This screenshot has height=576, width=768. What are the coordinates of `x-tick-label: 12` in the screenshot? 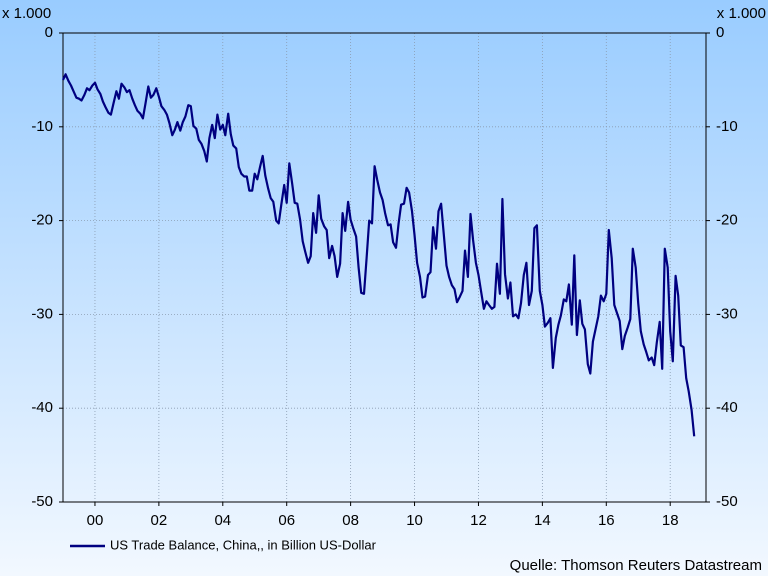 It's located at (478, 520).